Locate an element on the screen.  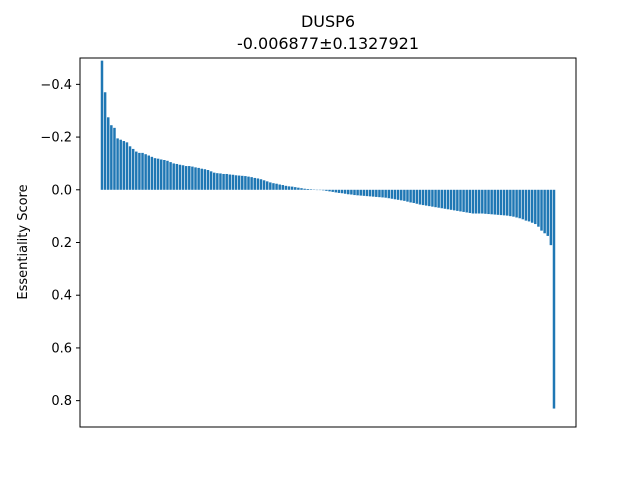
y-tick-label: 0.2 is located at coordinates (61, 243).